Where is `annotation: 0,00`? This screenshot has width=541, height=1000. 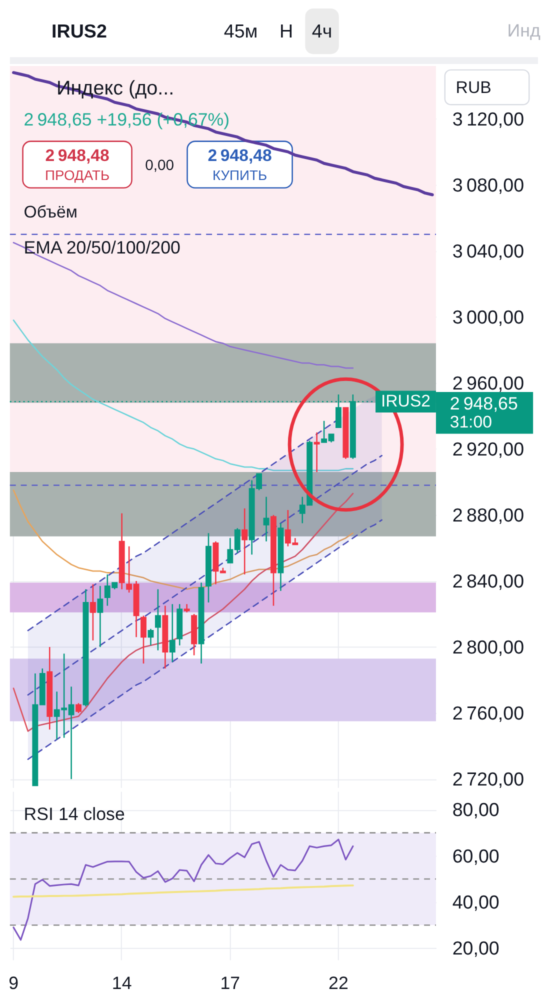 annotation: 0,00 is located at coordinates (159, 166).